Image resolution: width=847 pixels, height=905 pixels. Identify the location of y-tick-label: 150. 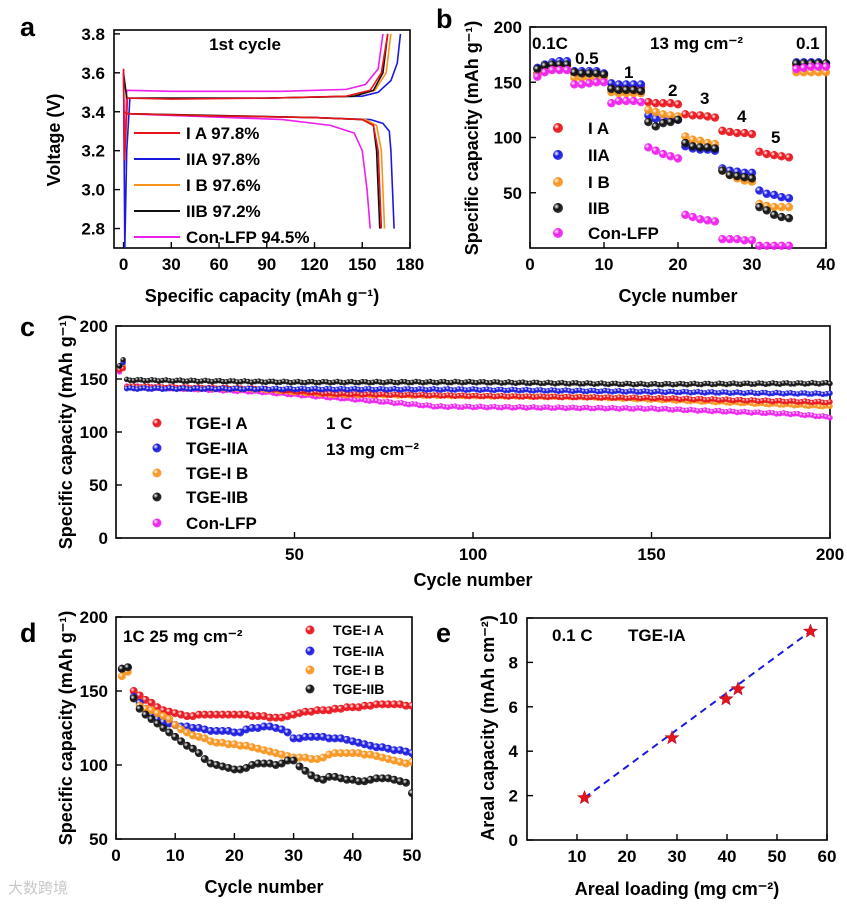
(508, 82).